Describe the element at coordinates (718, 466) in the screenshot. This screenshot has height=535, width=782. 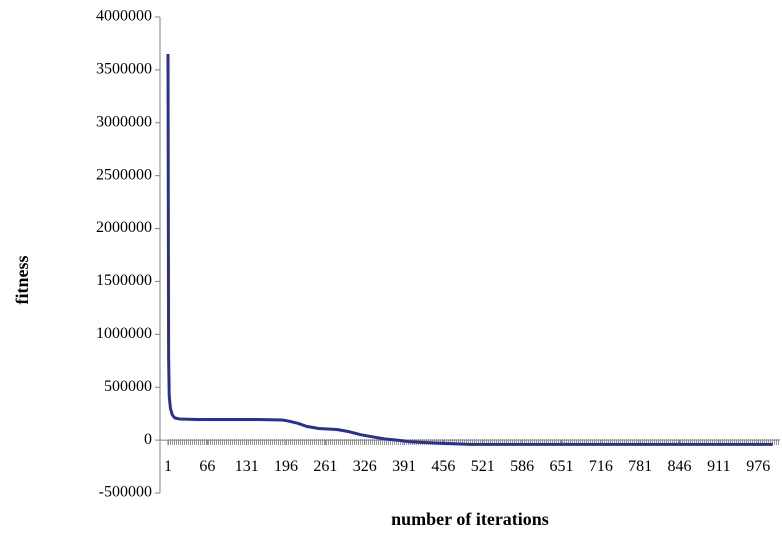
I see `x-tick-label: 911` at that location.